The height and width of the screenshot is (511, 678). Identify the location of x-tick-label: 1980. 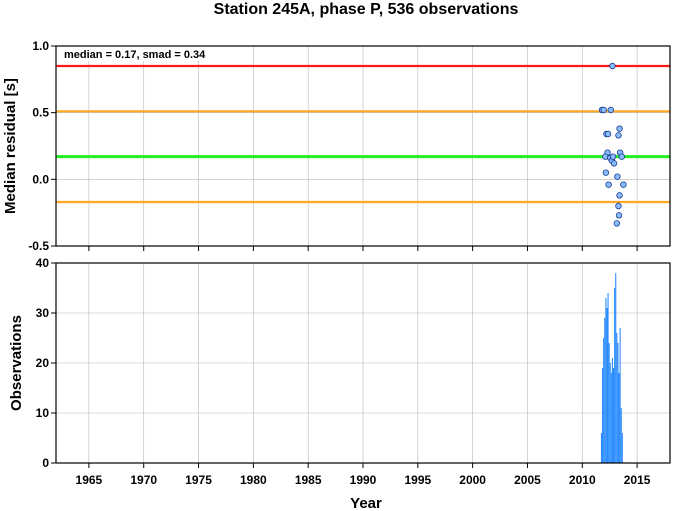
(253, 480).